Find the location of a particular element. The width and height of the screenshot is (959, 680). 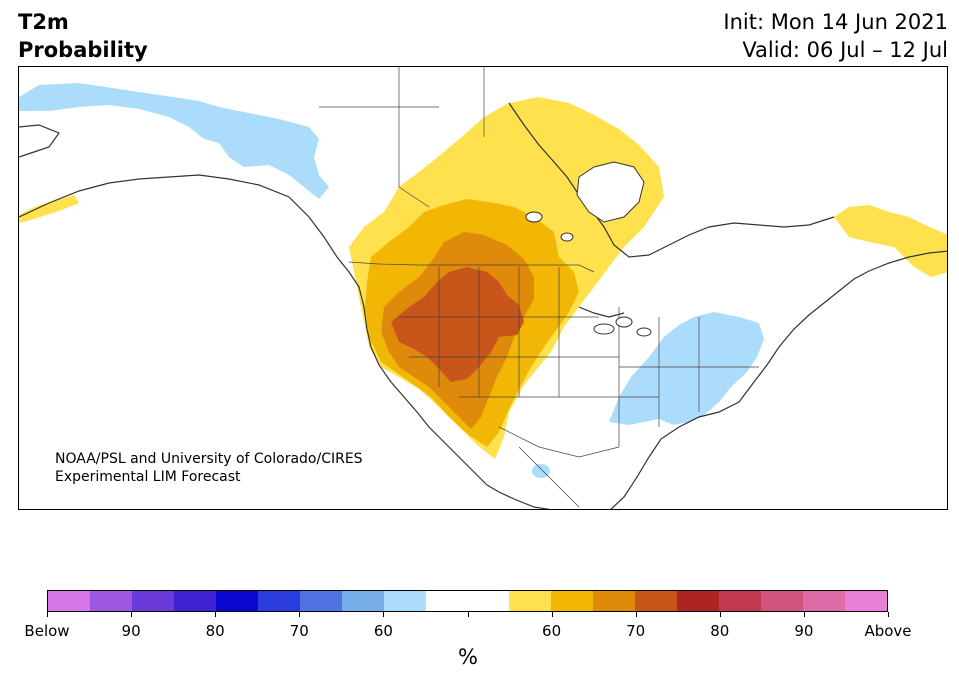

colorbar-units: % is located at coordinates (468, 657).